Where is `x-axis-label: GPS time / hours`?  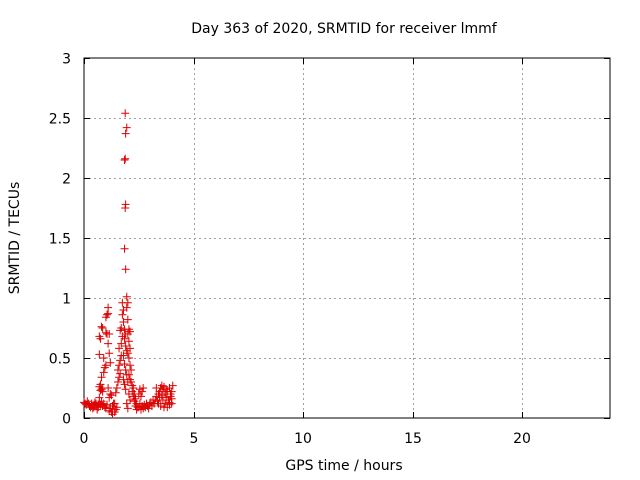 x-axis-label: GPS time / hours is located at coordinates (343, 466).